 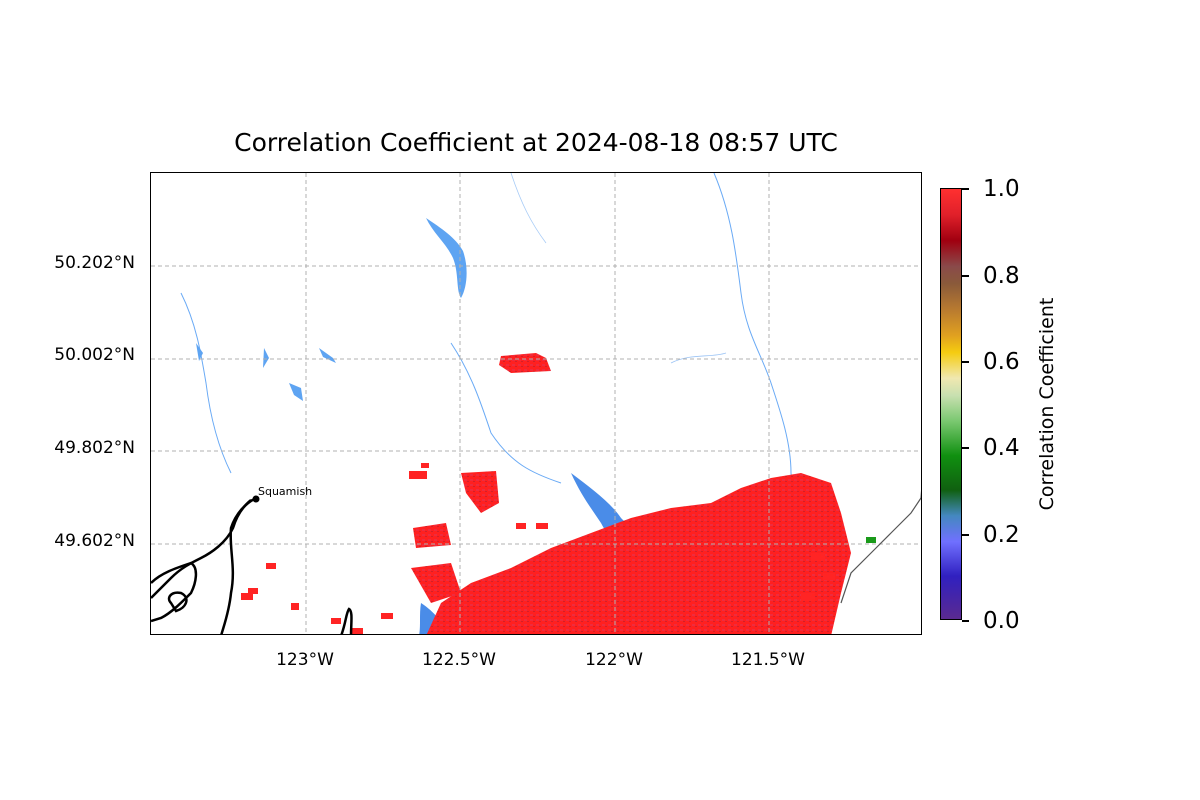 What do you see at coordinates (94, 448) in the screenshot?
I see `lat-label-49-802: 49.802°N` at bounding box center [94, 448].